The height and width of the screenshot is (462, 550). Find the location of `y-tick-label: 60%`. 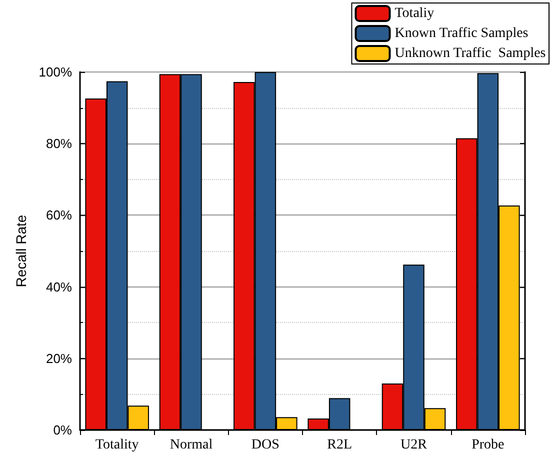

y-tick-label: 60% is located at coordinates (59, 215).